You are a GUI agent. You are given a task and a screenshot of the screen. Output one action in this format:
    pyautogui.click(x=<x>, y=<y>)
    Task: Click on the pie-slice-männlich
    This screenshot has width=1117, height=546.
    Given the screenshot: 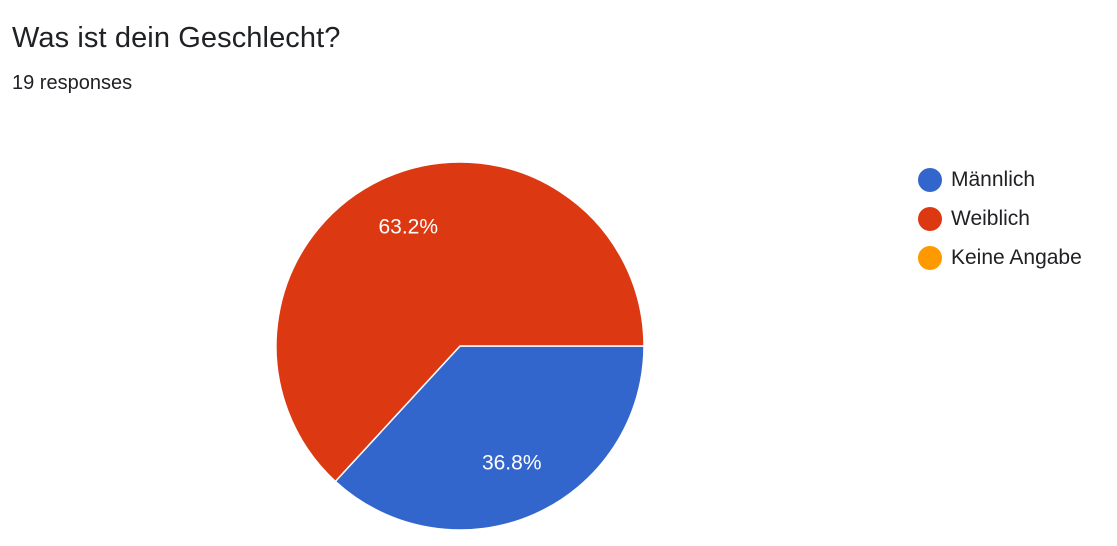 What is the action you would take?
    pyautogui.click(x=489, y=438)
    